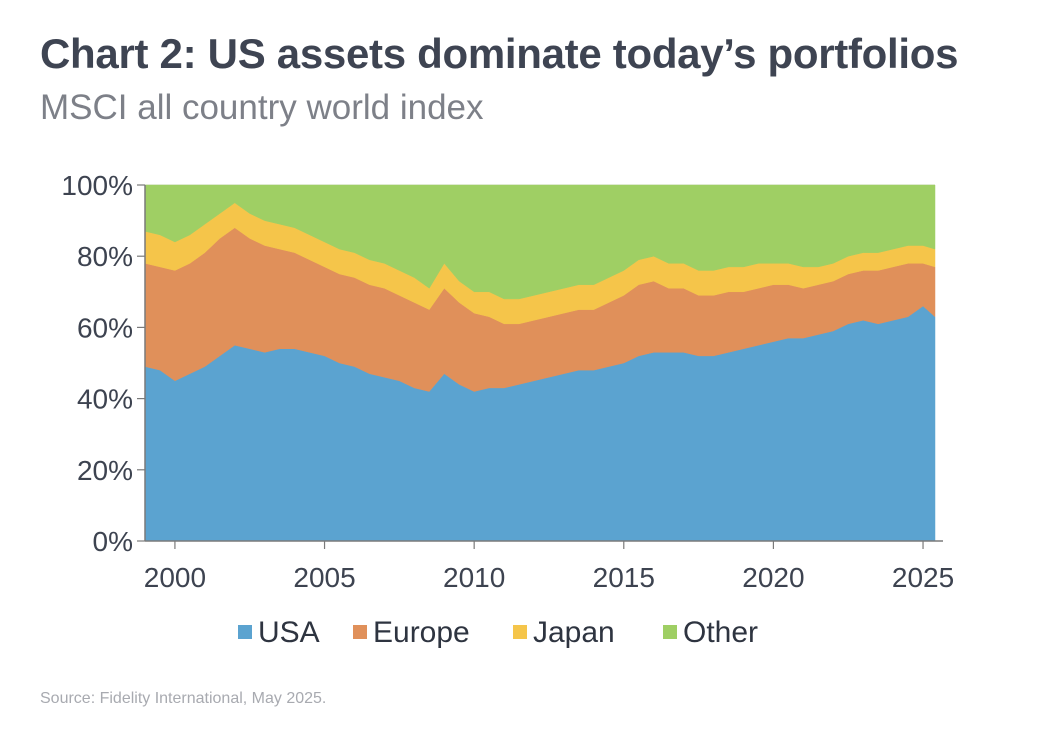  I want to click on page-subtitle: MSCI all country world index, so click(262, 107).